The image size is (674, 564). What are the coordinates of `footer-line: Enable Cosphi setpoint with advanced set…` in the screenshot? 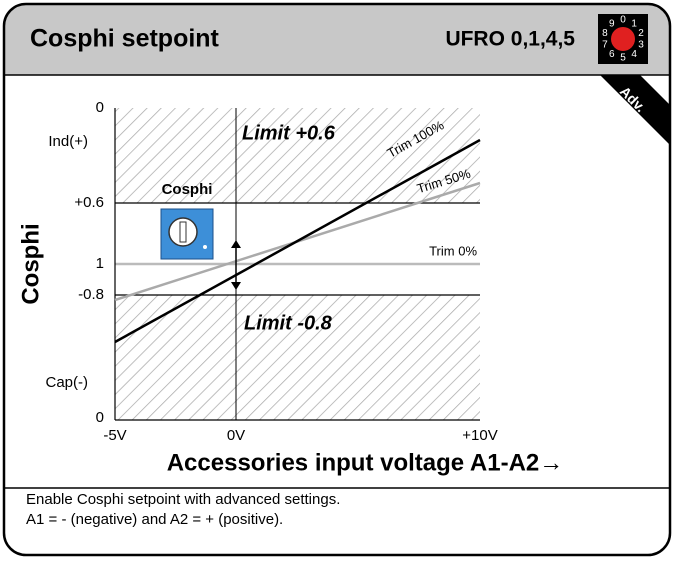 It's located at (183, 499).